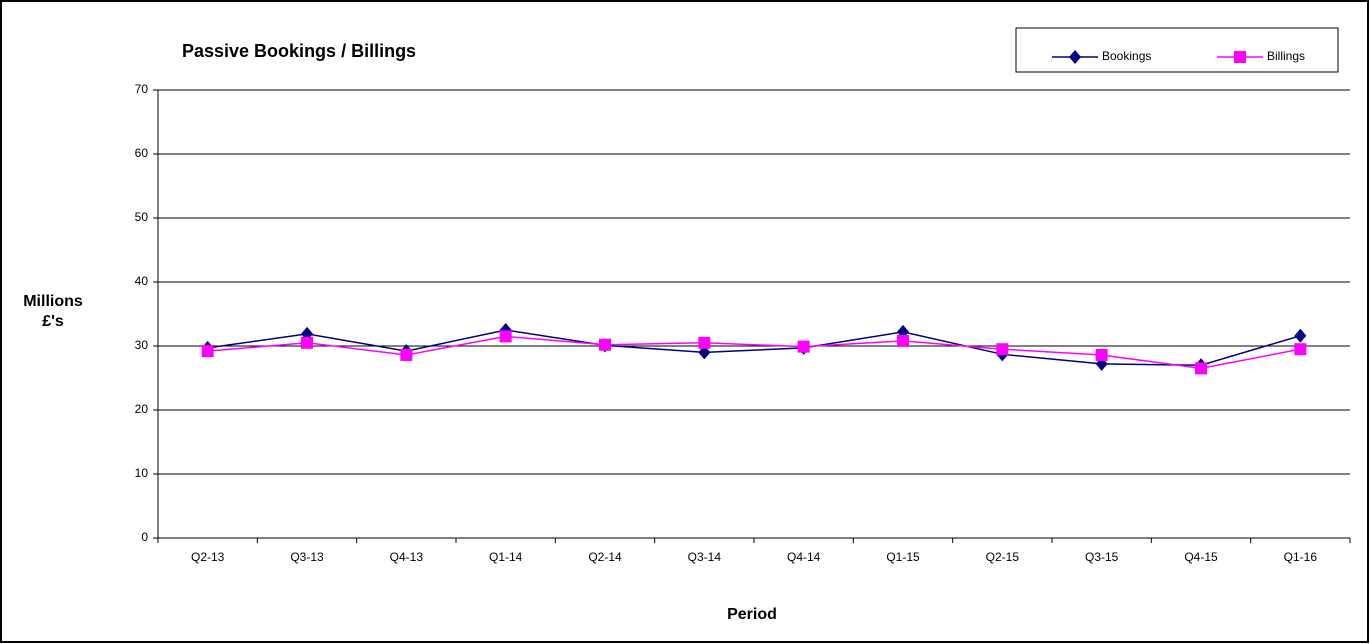 The image size is (1370, 644). What do you see at coordinates (208, 557) in the screenshot?
I see `x-tick-label: Q2-13` at bounding box center [208, 557].